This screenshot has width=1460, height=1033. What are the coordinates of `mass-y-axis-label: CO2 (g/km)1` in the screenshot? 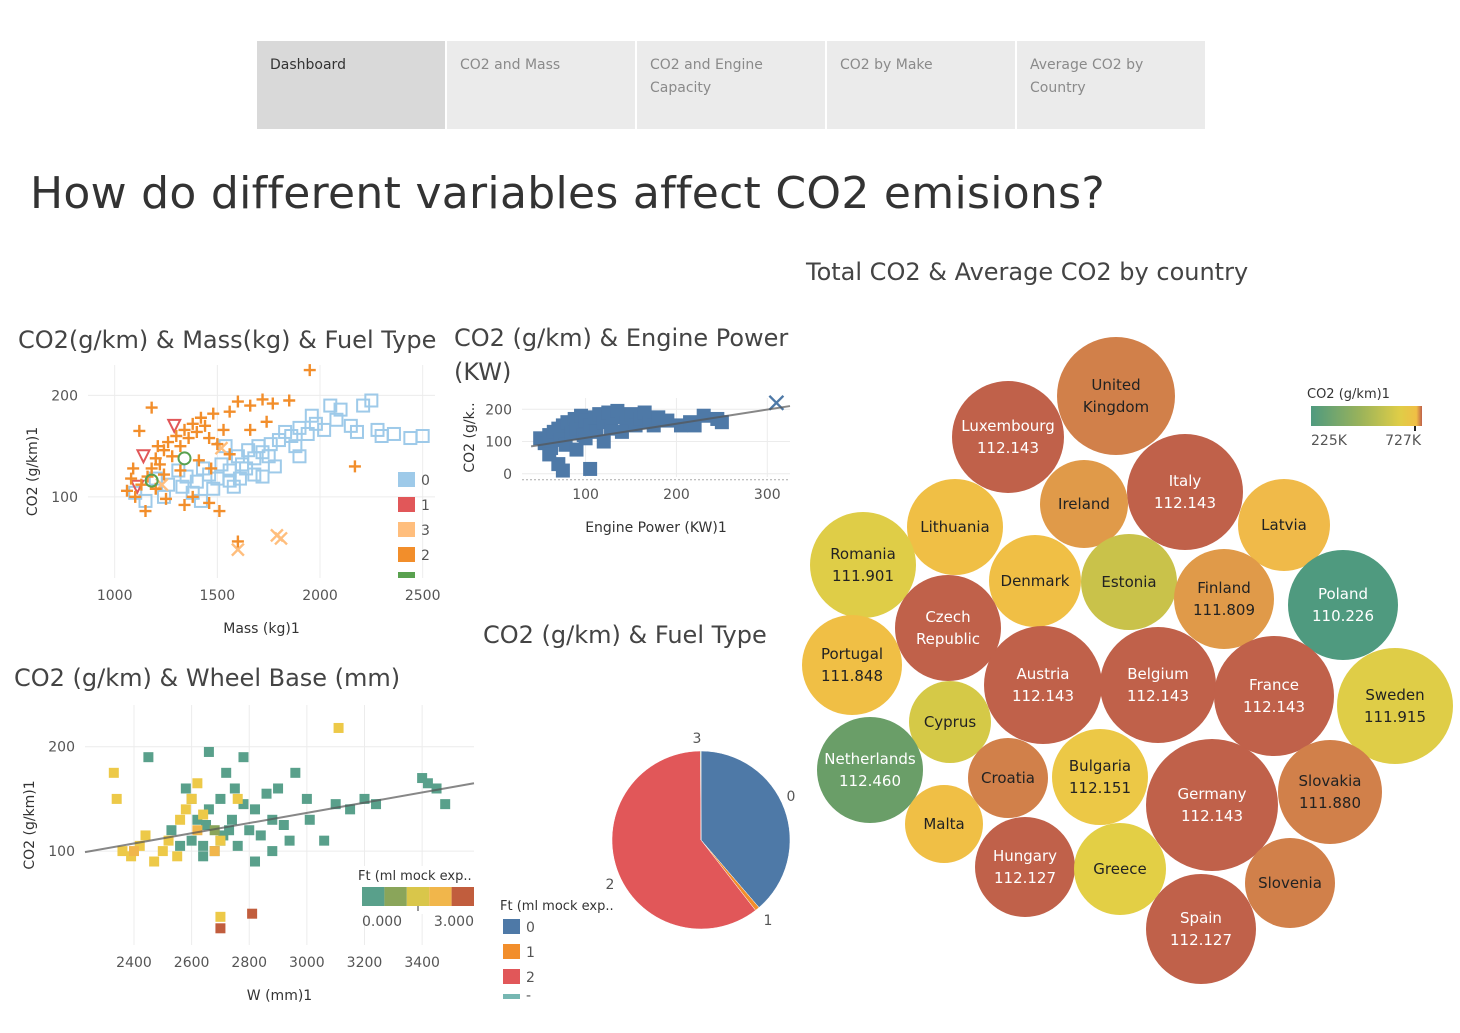 It's located at (33, 471).